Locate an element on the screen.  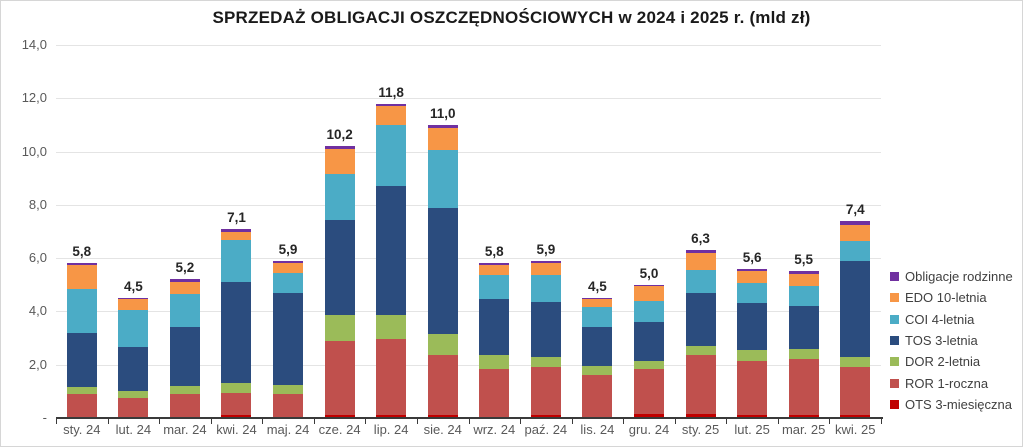
bar-total-label: 10,2 is located at coordinates (339, 135).